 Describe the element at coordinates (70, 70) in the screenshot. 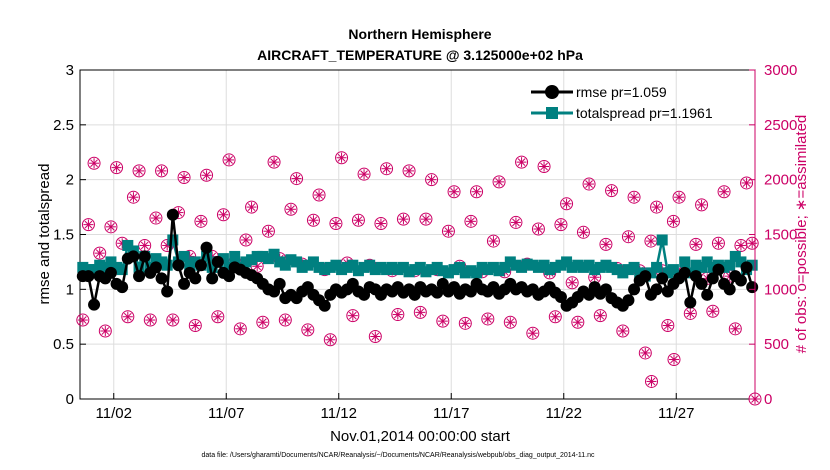

I see `left-tick-label: 3` at that location.